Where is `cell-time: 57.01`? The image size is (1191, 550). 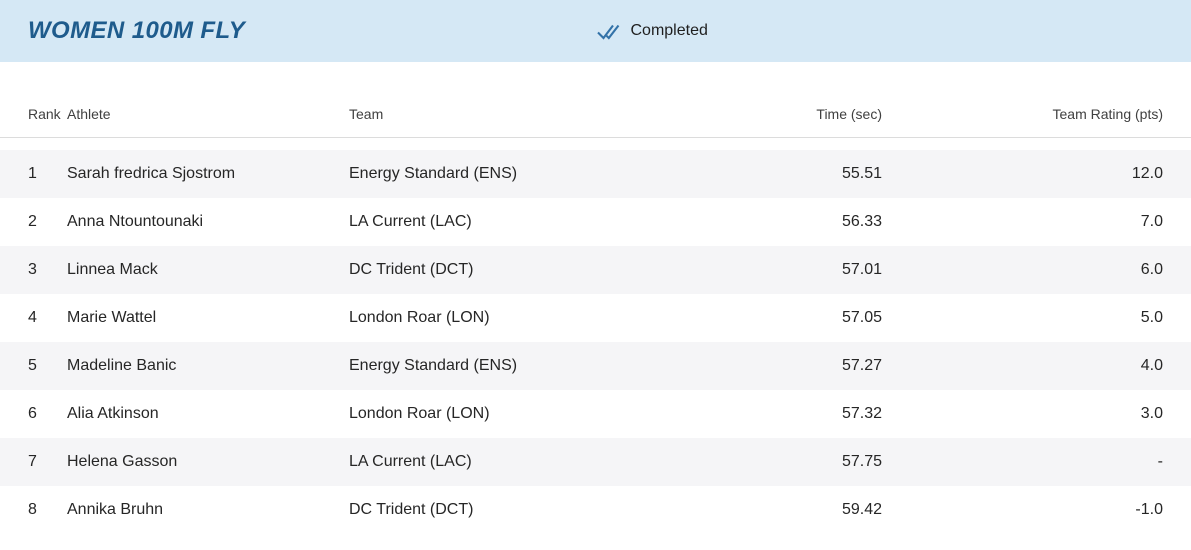
cell-time: 57.01 is located at coordinates (861, 269).